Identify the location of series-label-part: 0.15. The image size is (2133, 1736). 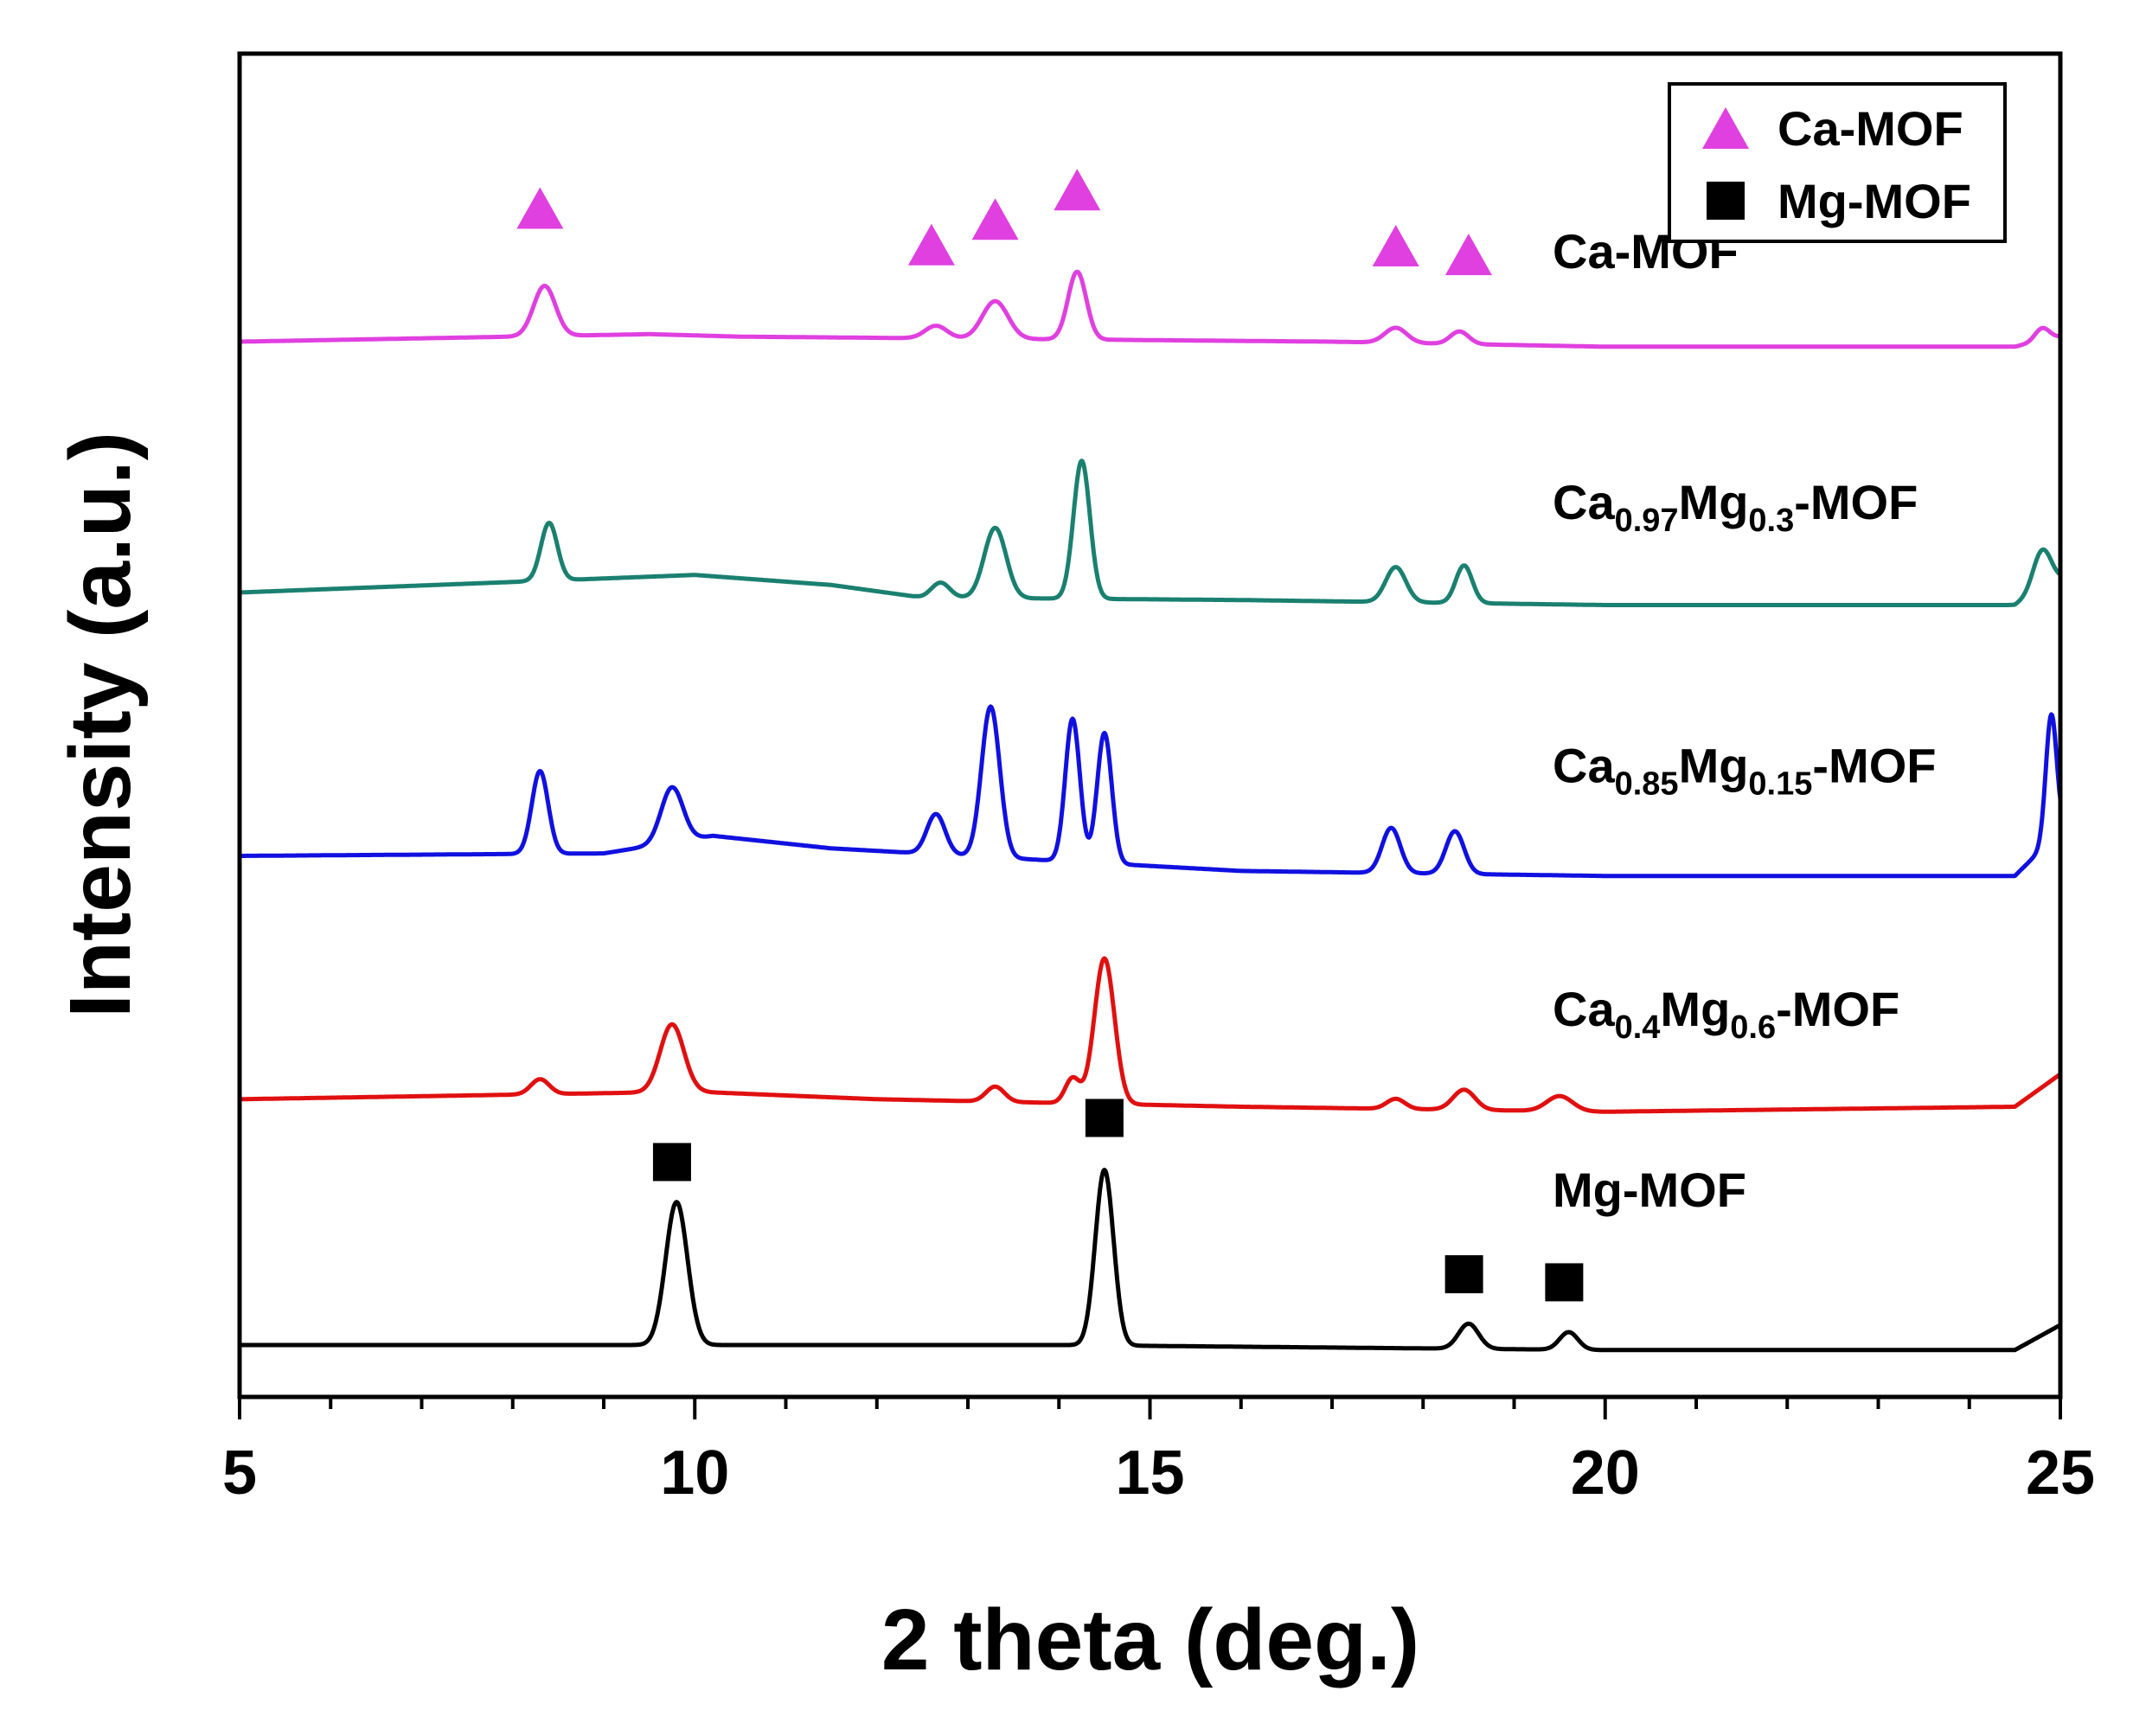
(1780, 785).